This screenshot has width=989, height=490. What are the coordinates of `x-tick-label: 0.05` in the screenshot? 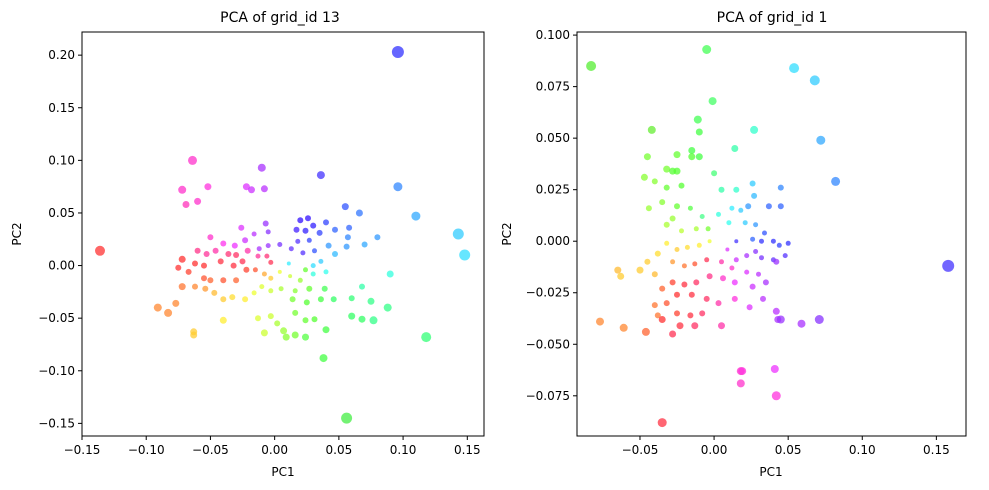 It's located at (788, 450).